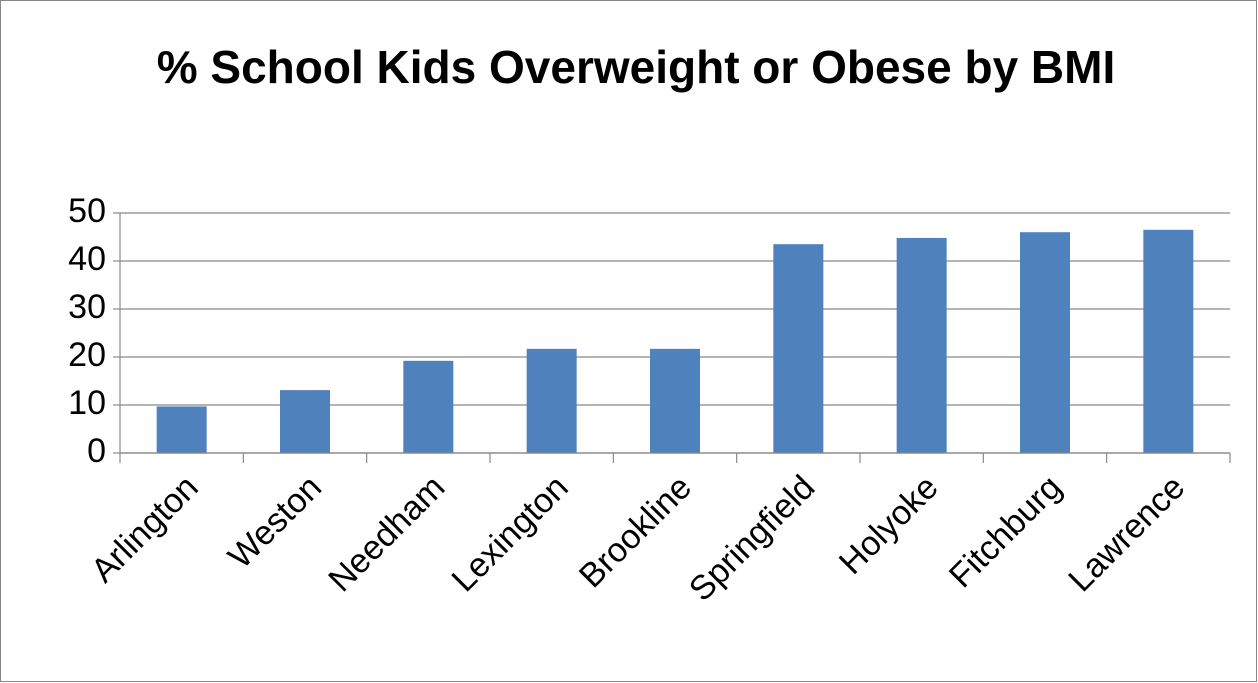 The image size is (1258, 683). I want to click on y-tick-label: 50, so click(87, 211).